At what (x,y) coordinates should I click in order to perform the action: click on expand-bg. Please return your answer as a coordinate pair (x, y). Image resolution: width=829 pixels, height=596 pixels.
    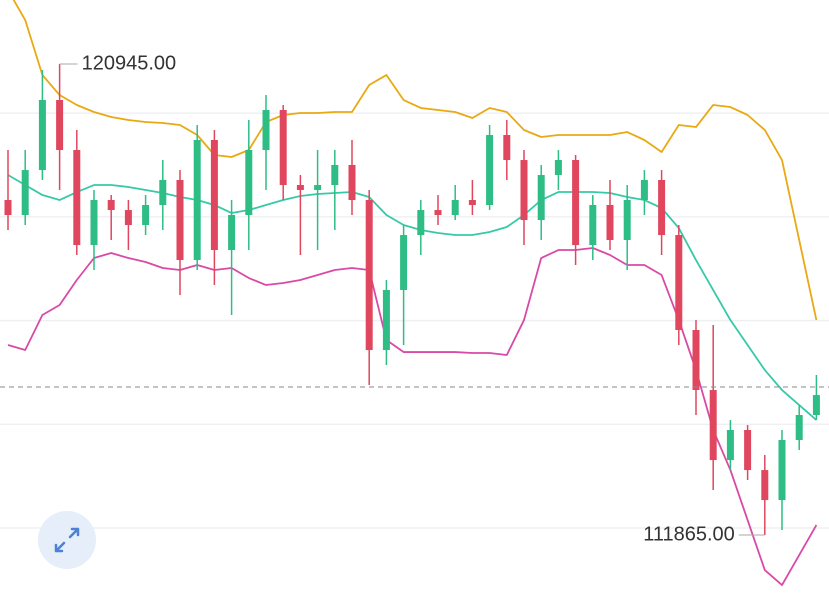
    Looking at the image, I should click on (67, 540).